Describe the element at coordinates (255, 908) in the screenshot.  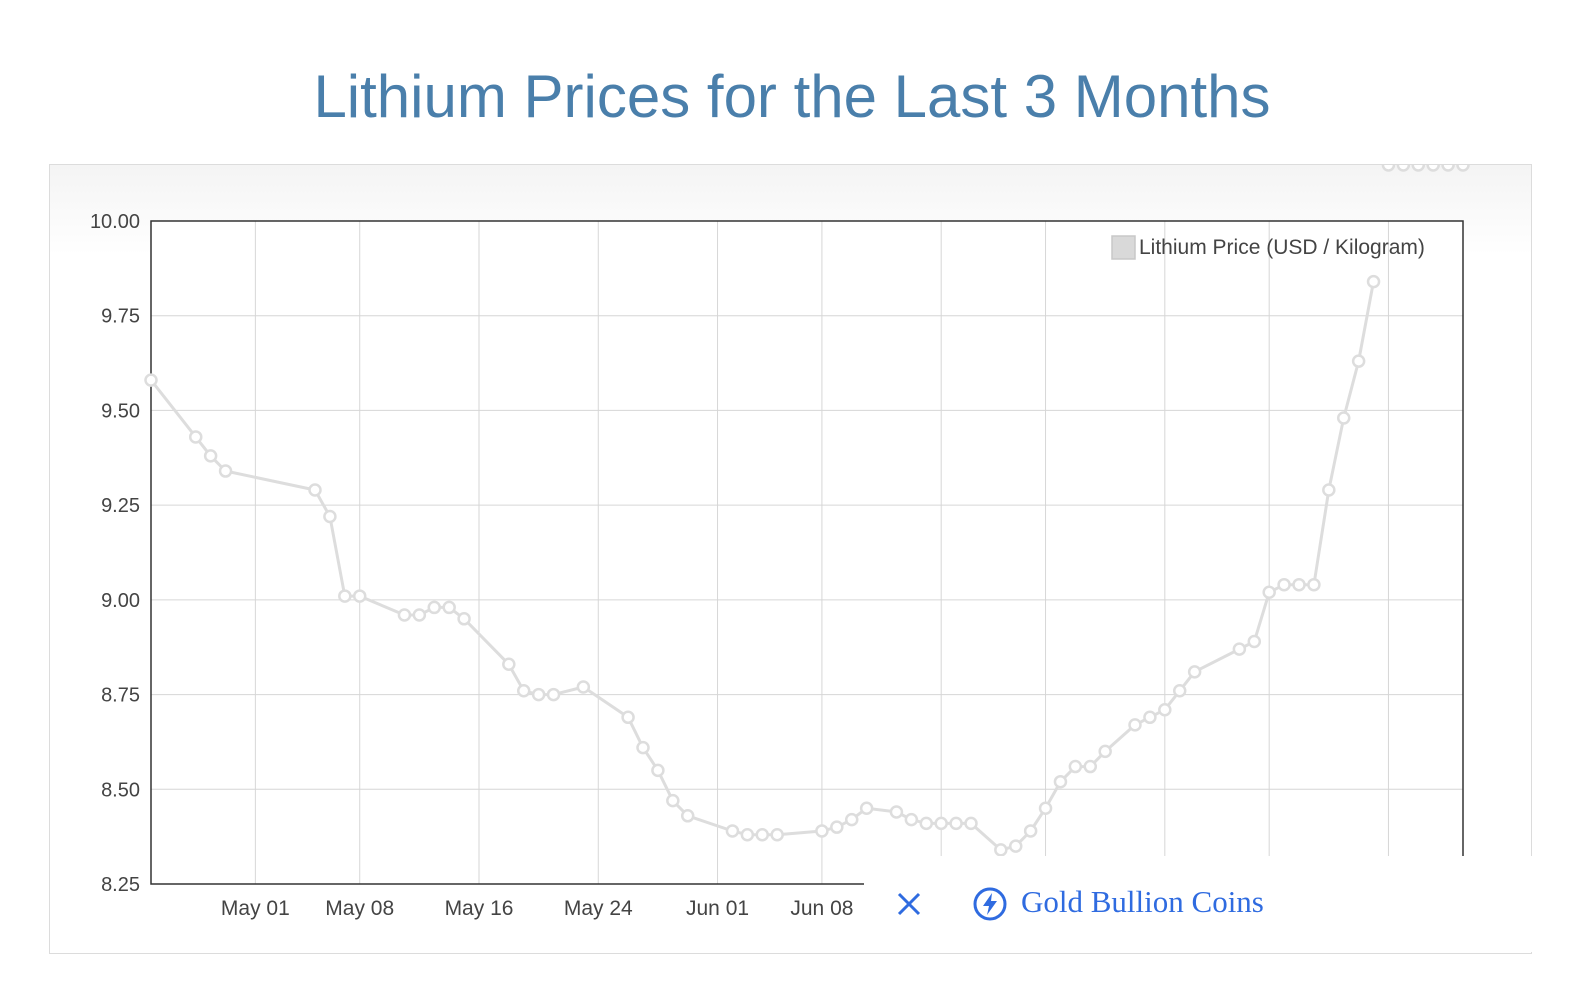
I see `x-tick-label: May 01` at that location.